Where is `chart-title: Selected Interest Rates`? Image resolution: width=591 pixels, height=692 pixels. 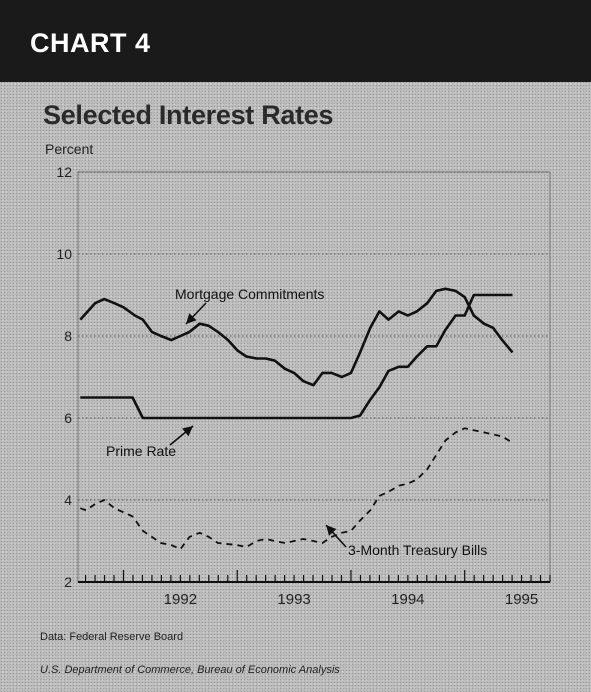
chart-title: Selected Interest Rates is located at coordinates (188, 115).